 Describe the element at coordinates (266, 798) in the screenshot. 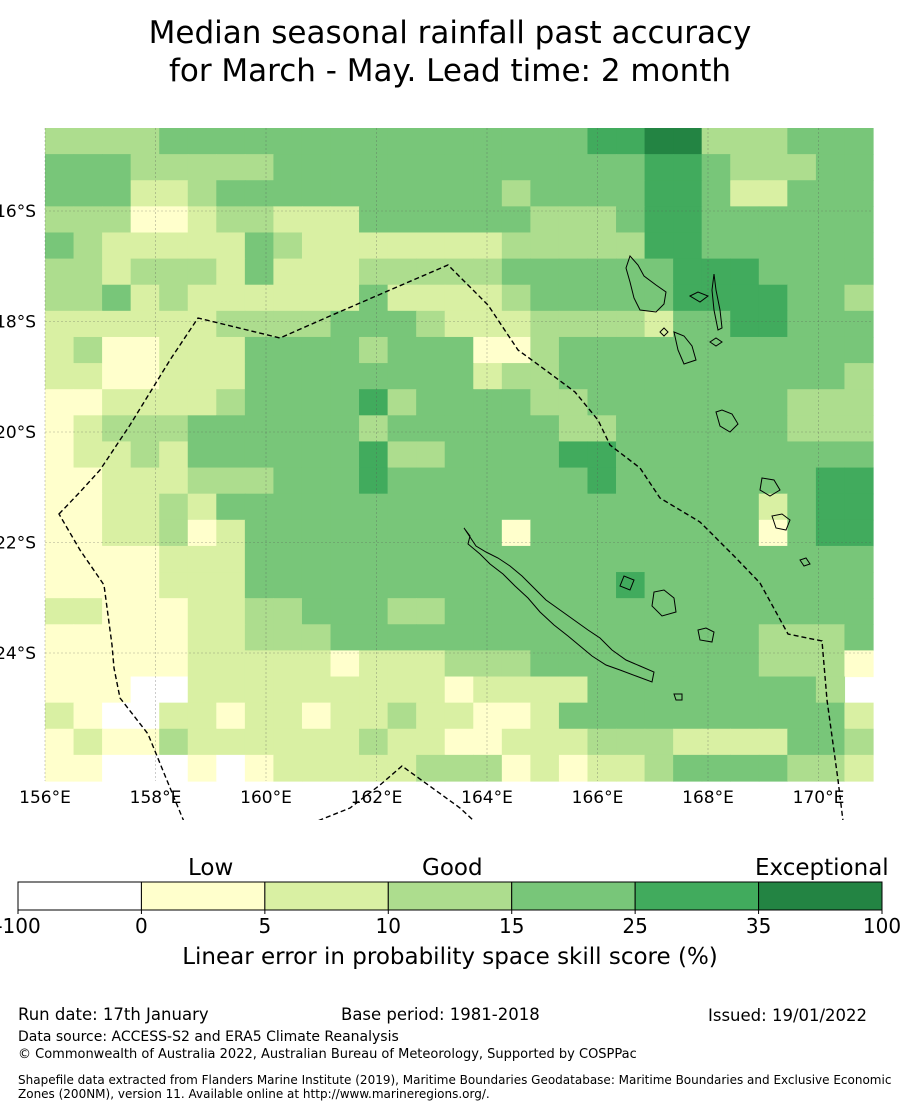

I see `lon-tick-label: 160°E` at that location.